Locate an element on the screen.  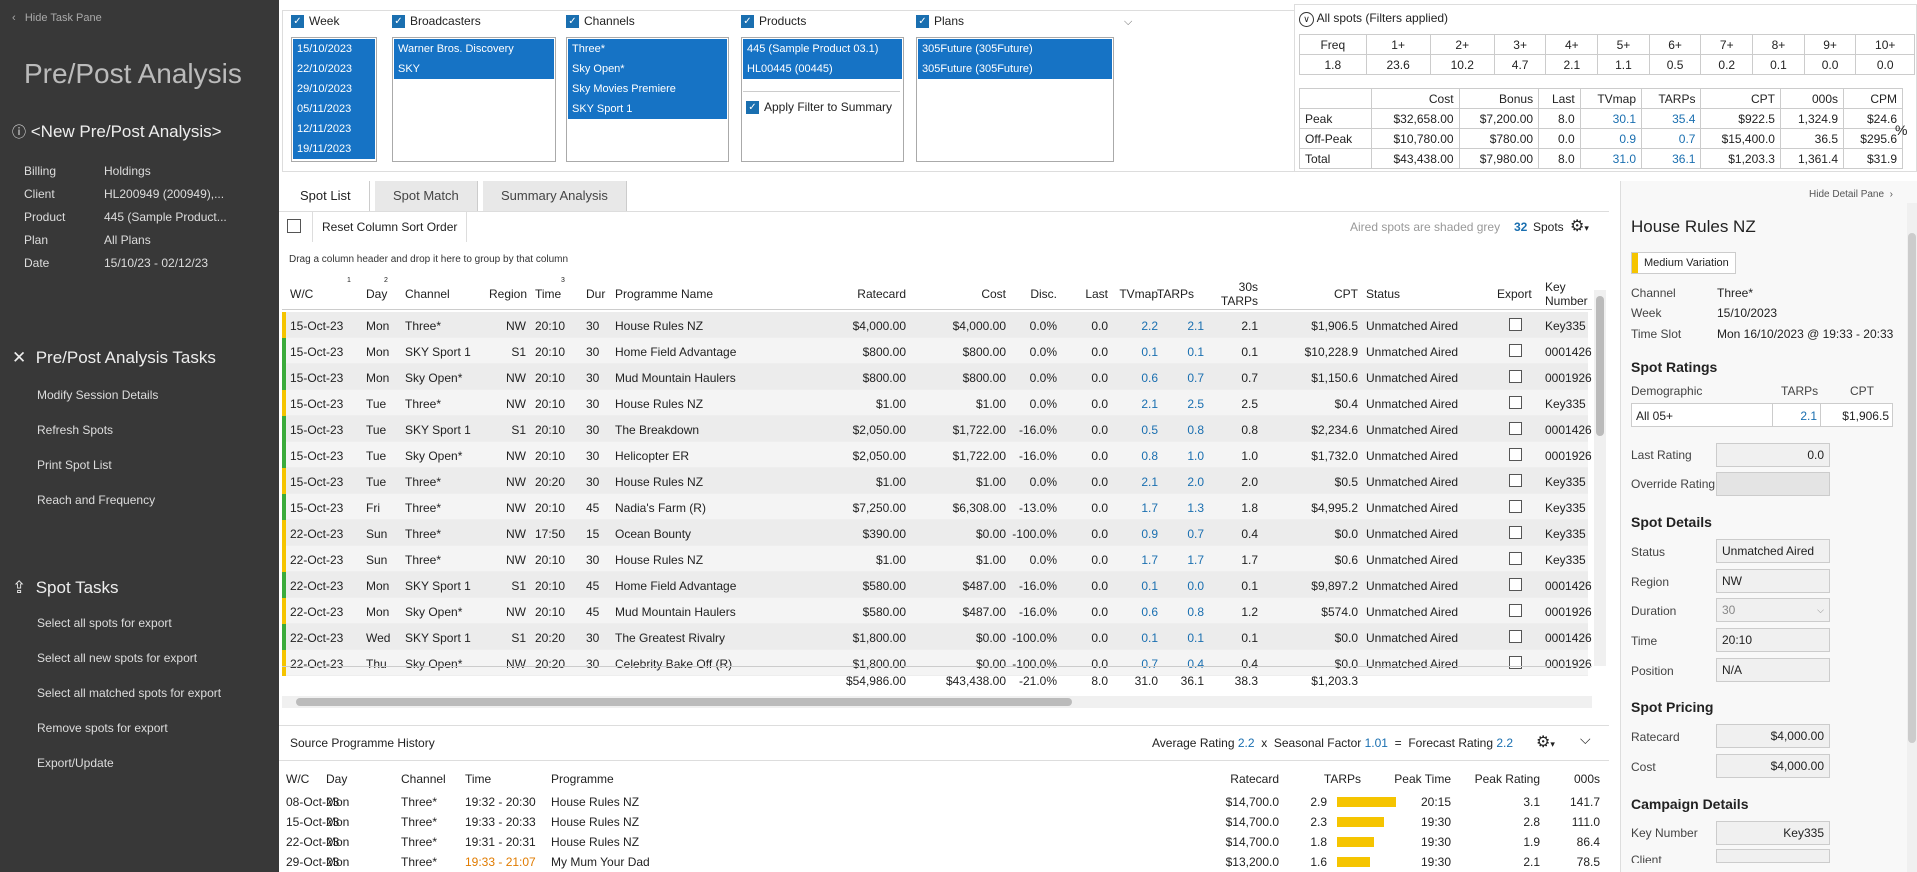
column-header: Status is located at coordinates (1383, 294).